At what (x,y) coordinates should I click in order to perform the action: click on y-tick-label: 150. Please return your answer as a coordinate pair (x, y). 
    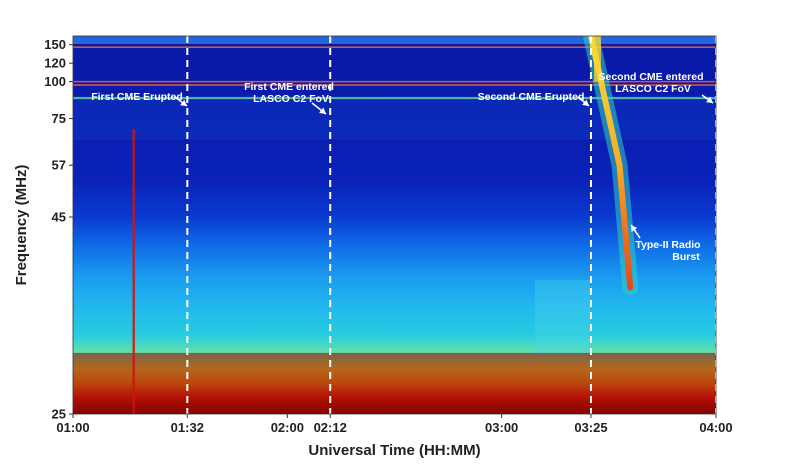
    Looking at the image, I should click on (55, 44).